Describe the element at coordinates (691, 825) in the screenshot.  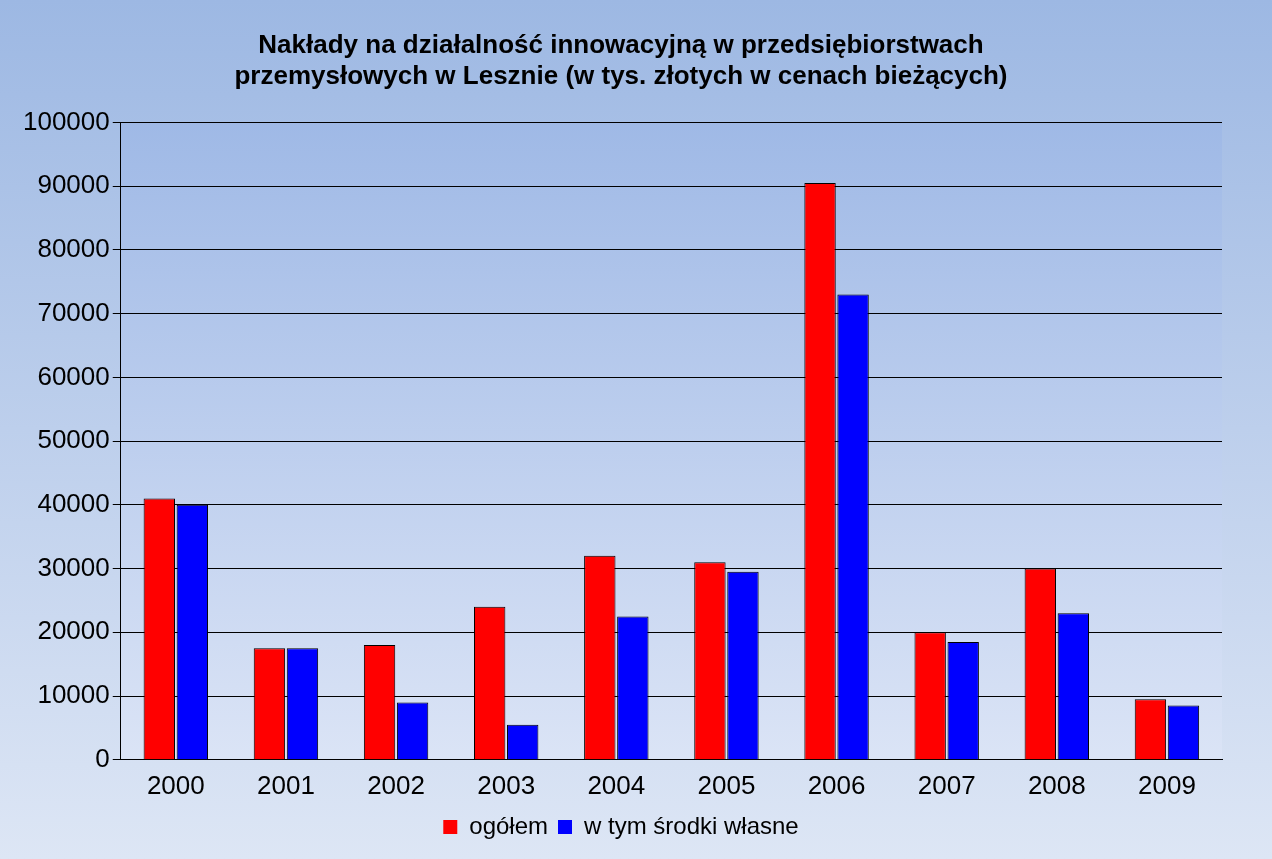
I see `legend-label: w tym środki własne` at that location.